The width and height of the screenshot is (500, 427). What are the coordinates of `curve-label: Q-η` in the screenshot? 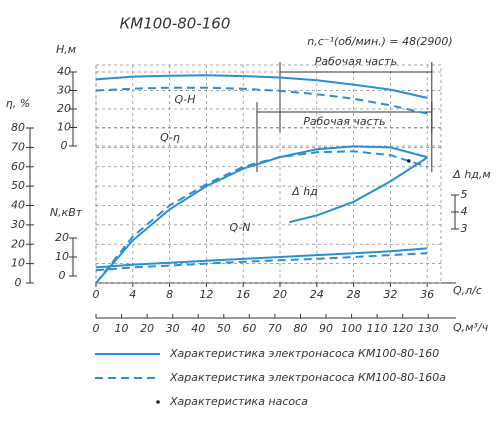 It's located at (170, 137).